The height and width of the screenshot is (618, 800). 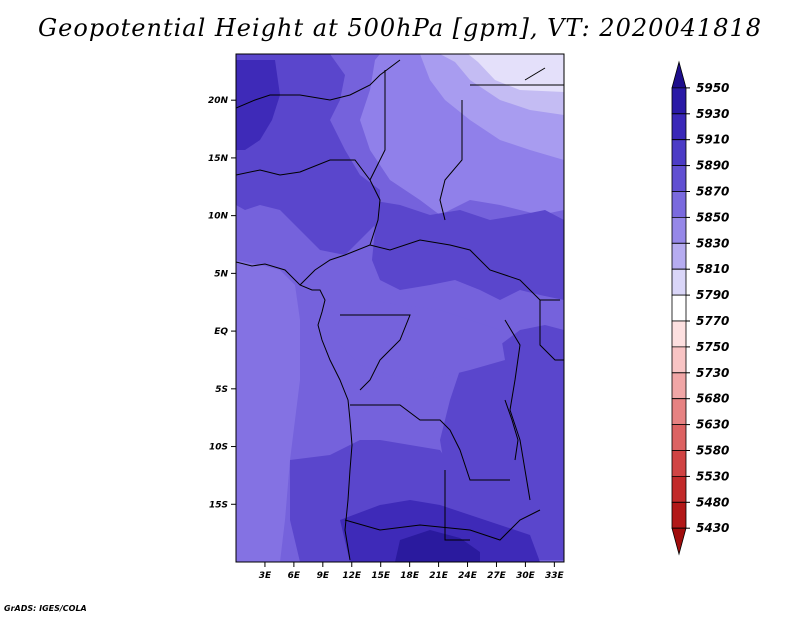 What do you see at coordinates (467, 250) in the screenshot?
I see `field-5890-central` at bounding box center [467, 250].